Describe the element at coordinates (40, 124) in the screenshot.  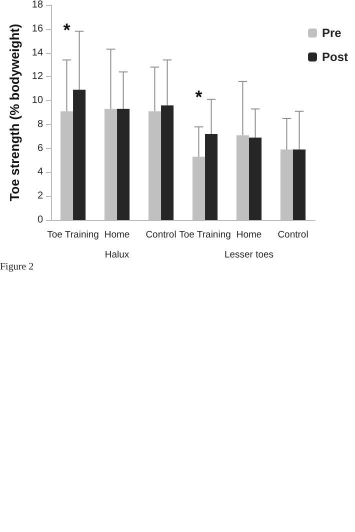
I see `y-tick-label: 8` at that location.